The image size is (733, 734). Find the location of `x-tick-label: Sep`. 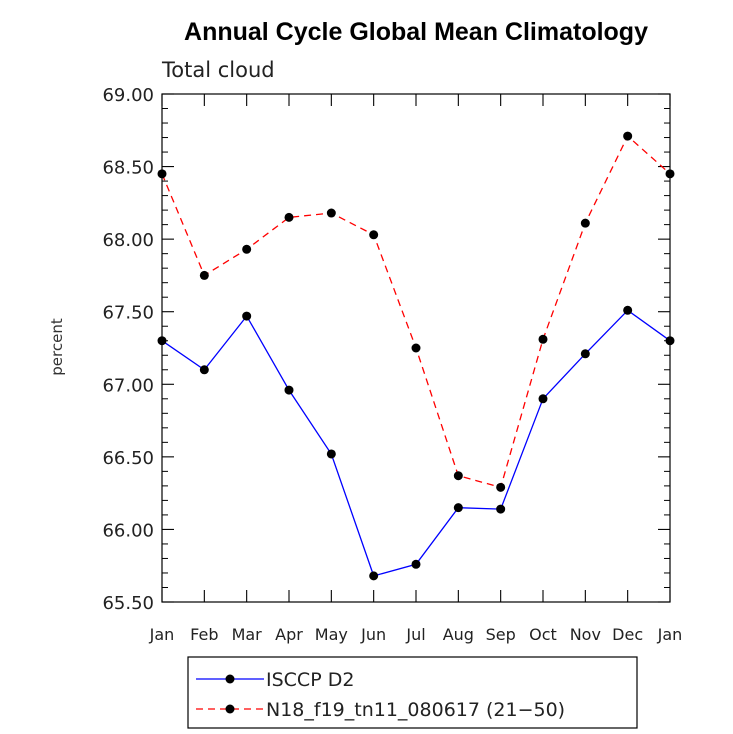

x-tick-label: Sep is located at coordinates (501, 634).